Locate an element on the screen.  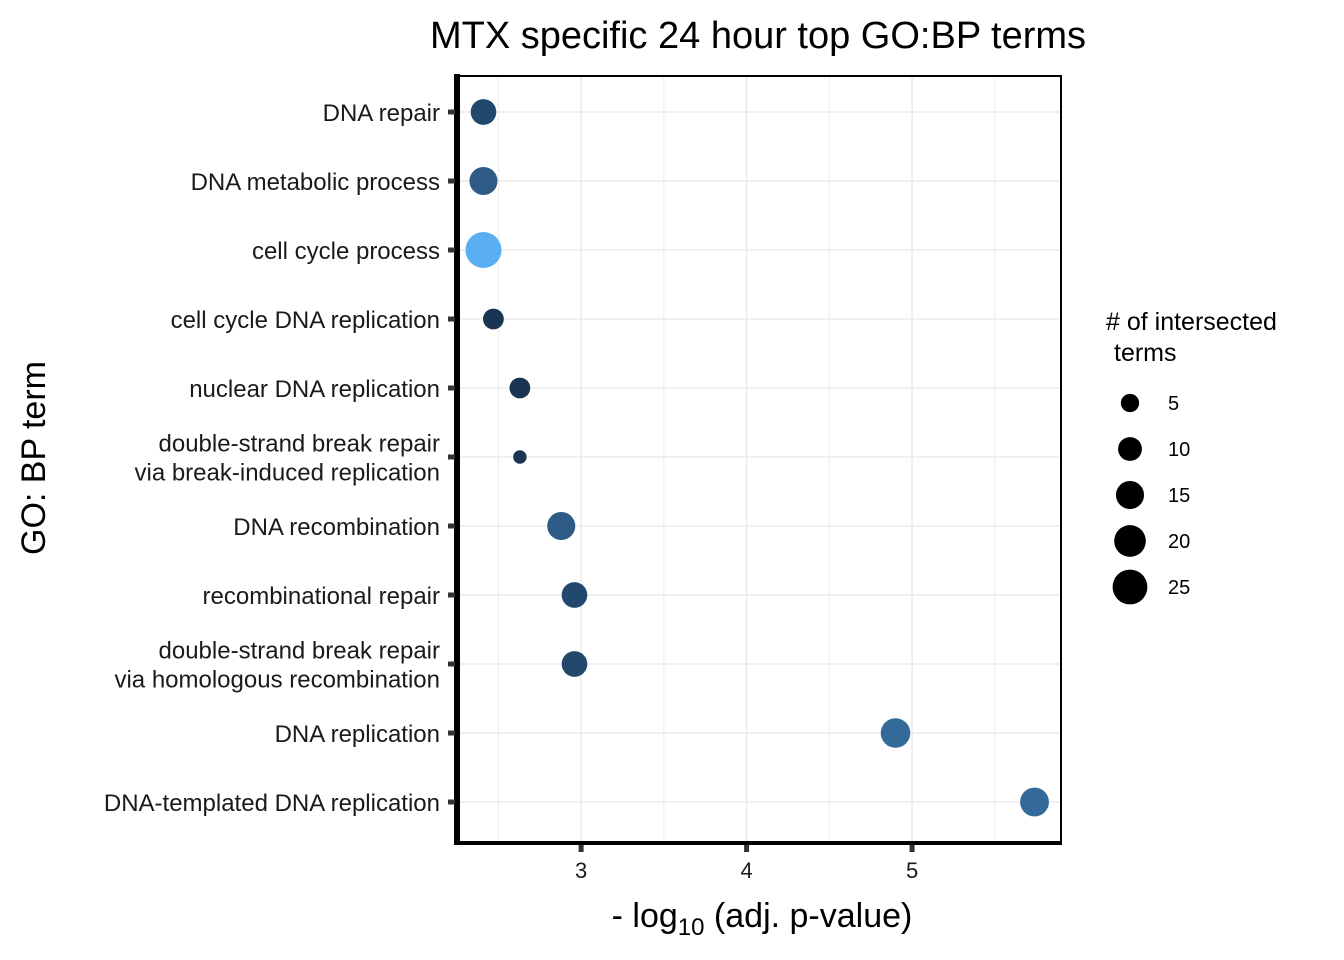
x-axis-label: - log10 (adj. p-value) is located at coordinates (762, 919).